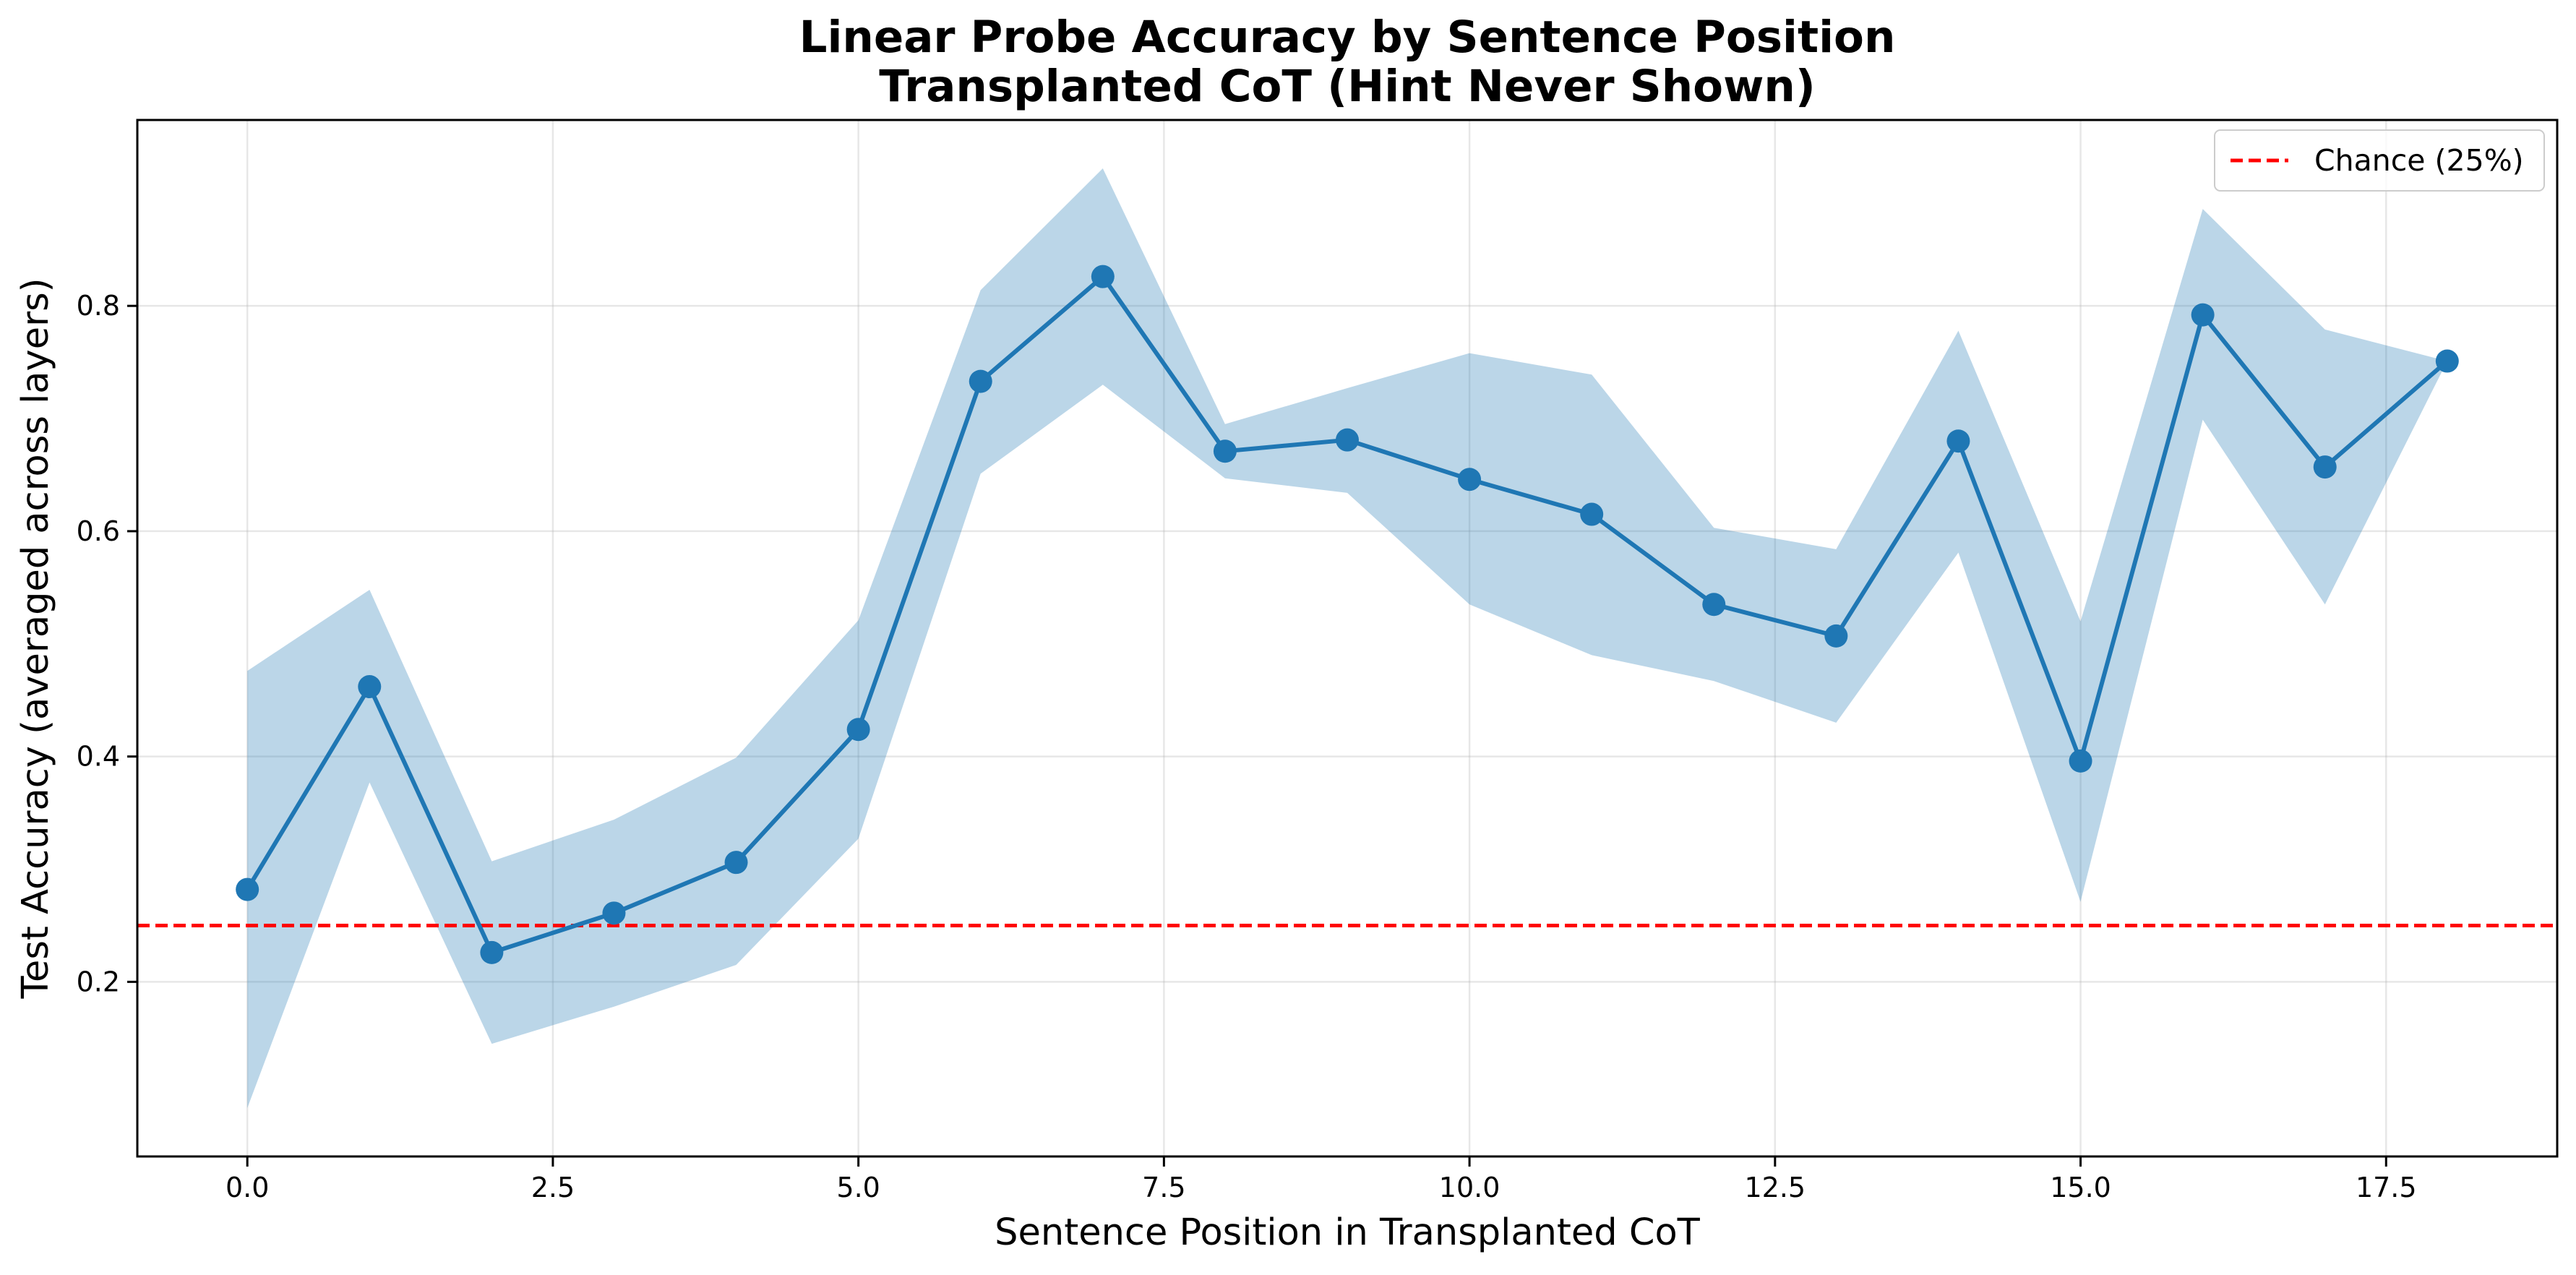  What do you see at coordinates (99, 531) in the screenshot?
I see `y-tick-label: 0.6` at bounding box center [99, 531].